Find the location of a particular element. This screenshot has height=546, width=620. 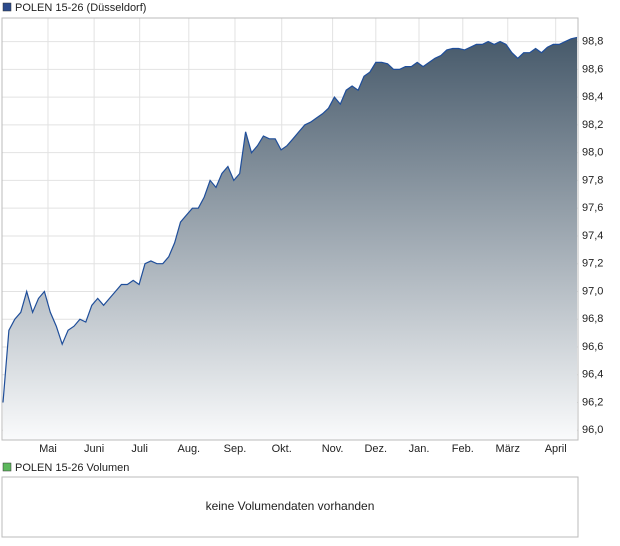

y-tick-label: 96,6 is located at coordinates (592, 347).